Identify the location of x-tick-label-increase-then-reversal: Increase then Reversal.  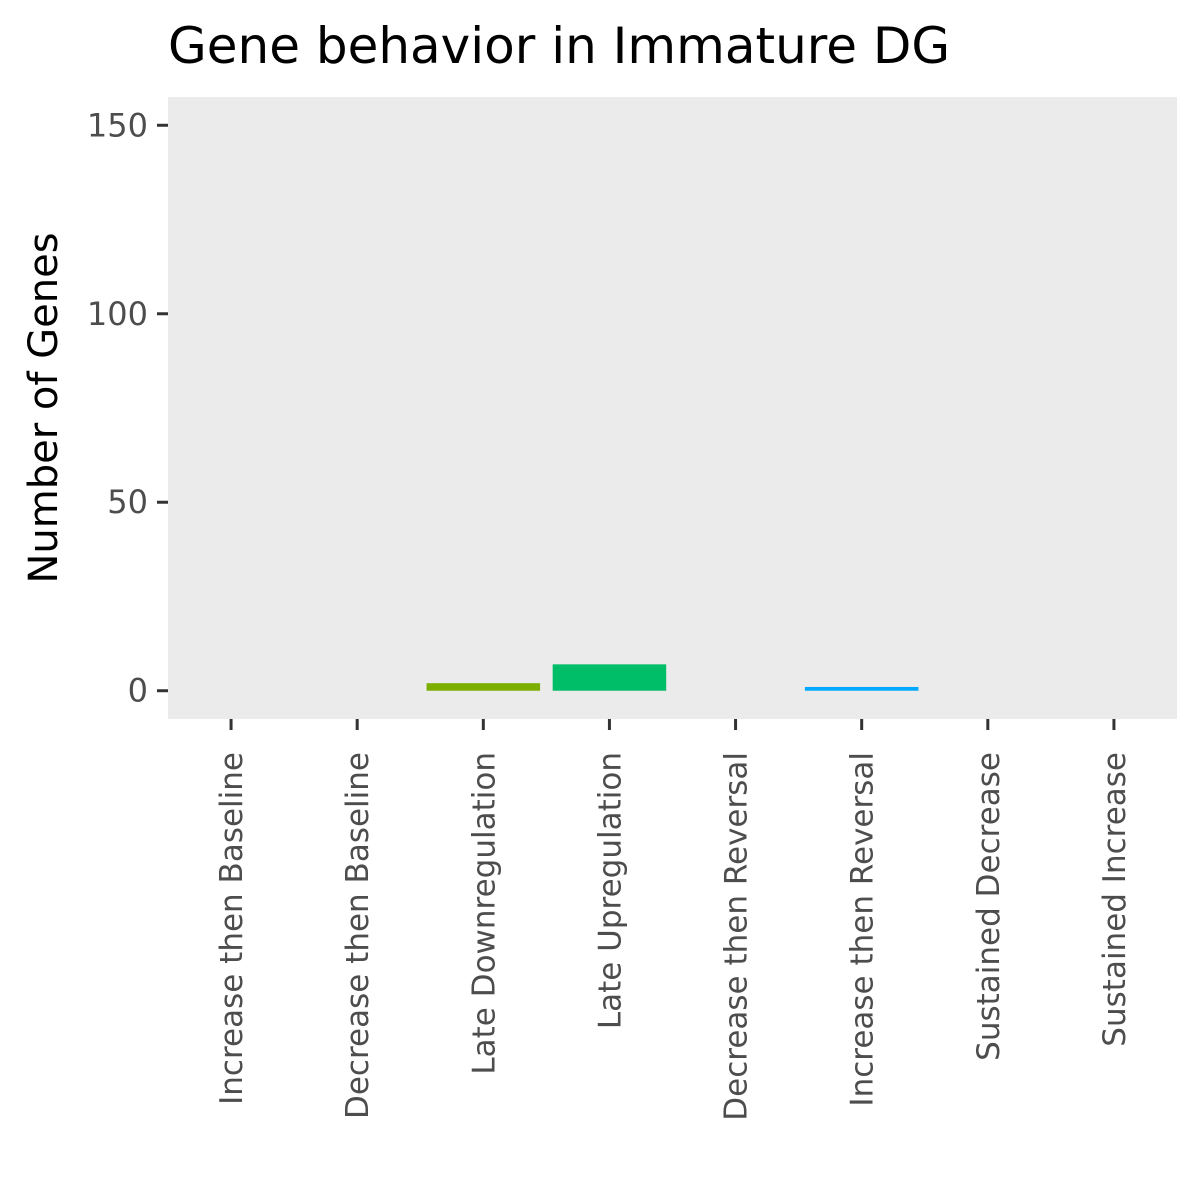
(863, 929).